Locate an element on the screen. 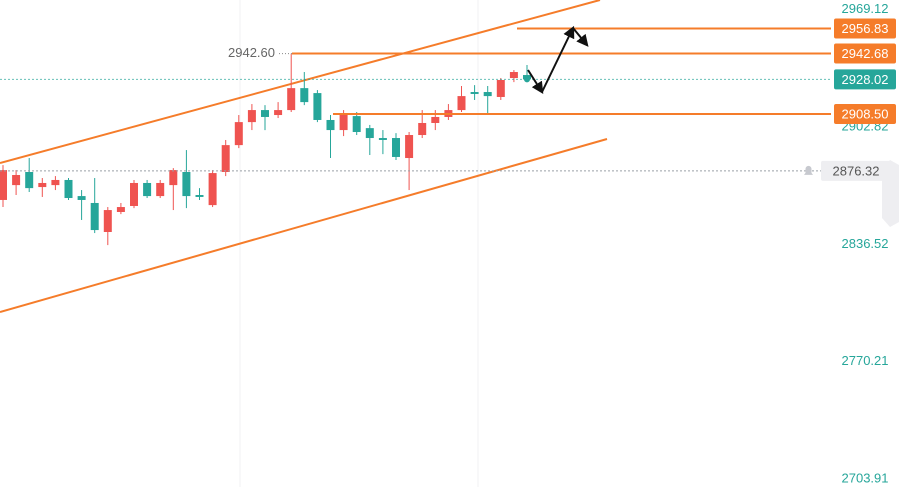 The height and width of the screenshot is (487, 899). alert-label-box is located at coordinates (856, 170).